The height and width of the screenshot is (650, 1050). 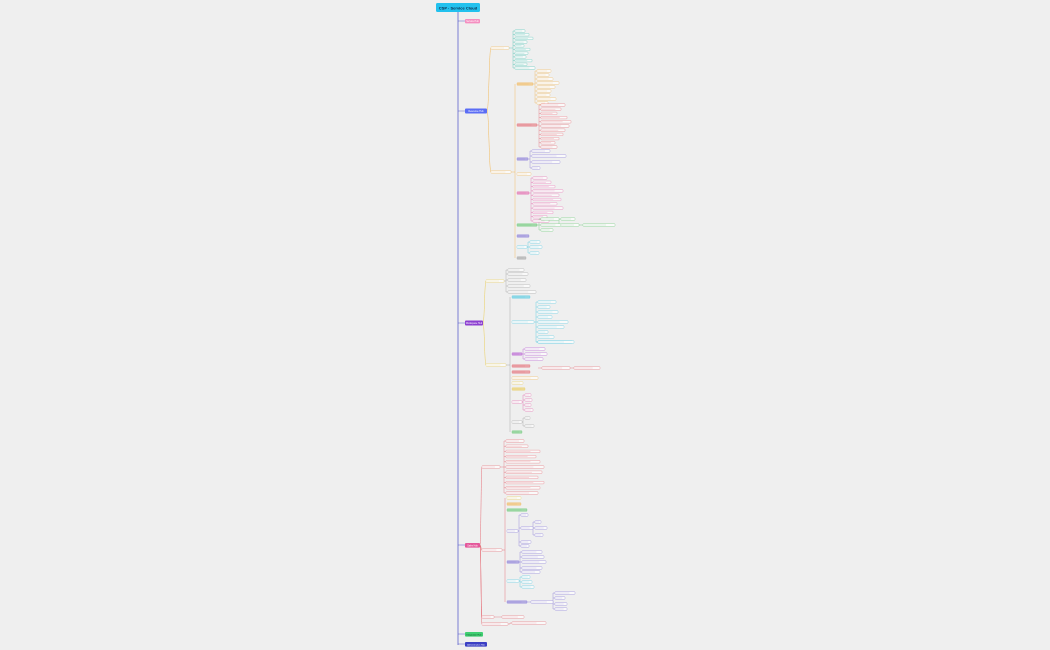 What do you see at coordinates (474, 634) in the screenshot?
I see `section-node-integration-hub` at bounding box center [474, 634].